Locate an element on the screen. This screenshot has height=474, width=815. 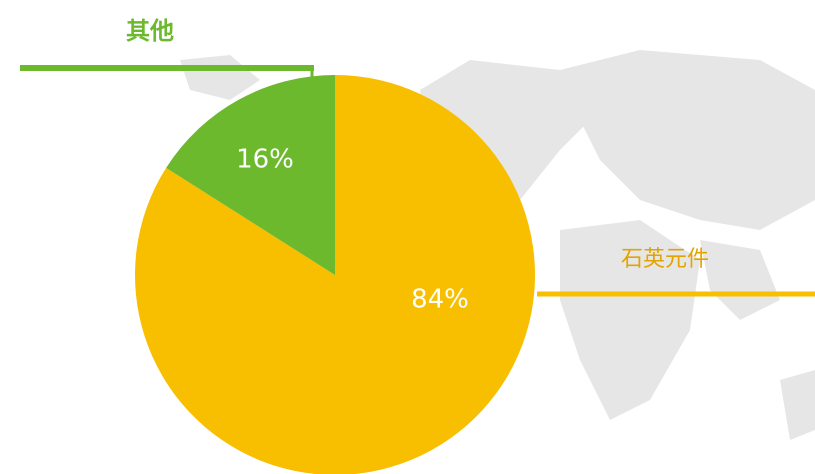
slice-value-label: 16% is located at coordinates (265, 160).